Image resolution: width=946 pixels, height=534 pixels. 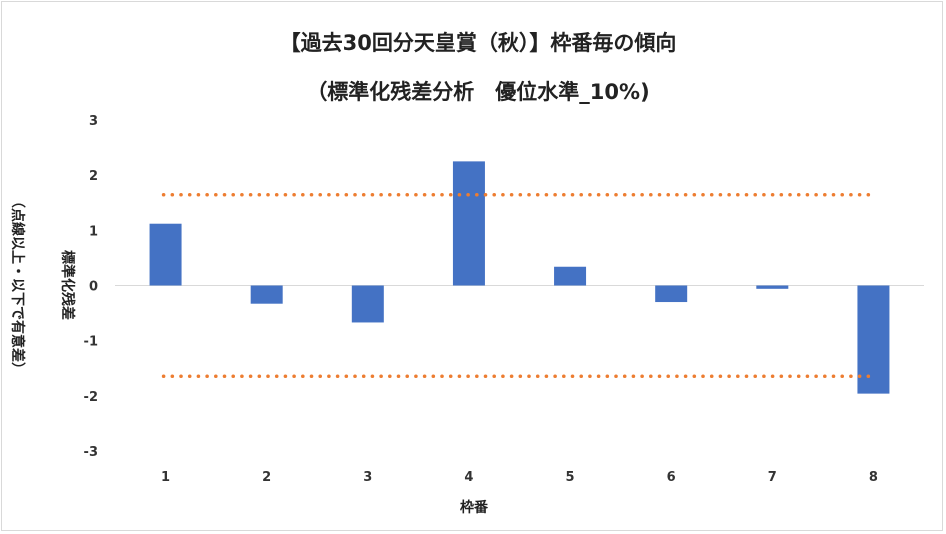 I want to click on x-tick-label: 6, so click(x=671, y=477).